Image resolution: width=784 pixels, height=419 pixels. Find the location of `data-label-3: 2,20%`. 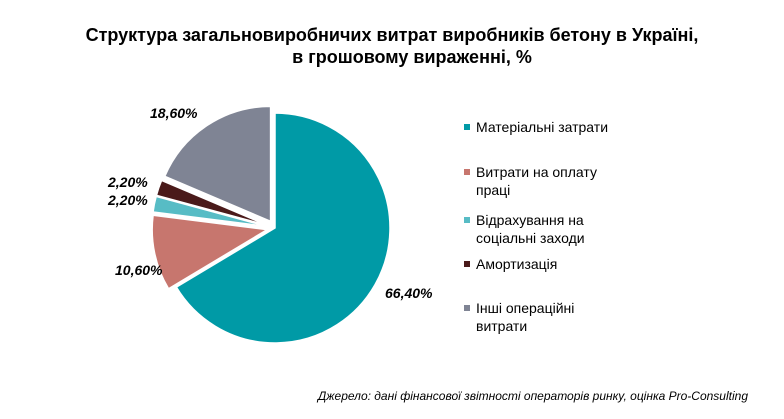

data-label-3: 2,20% is located at coordinates (127, 200).